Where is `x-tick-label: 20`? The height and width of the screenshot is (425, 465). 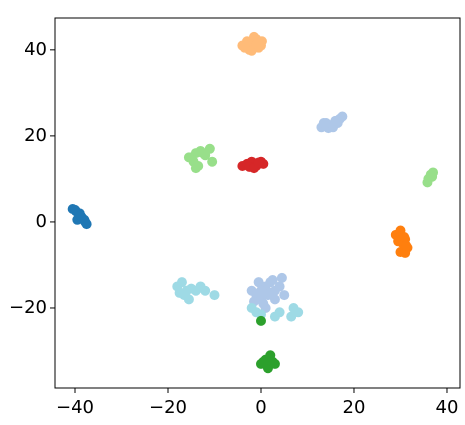 x-tick-label: 20 is located at coordinates (354, 407).